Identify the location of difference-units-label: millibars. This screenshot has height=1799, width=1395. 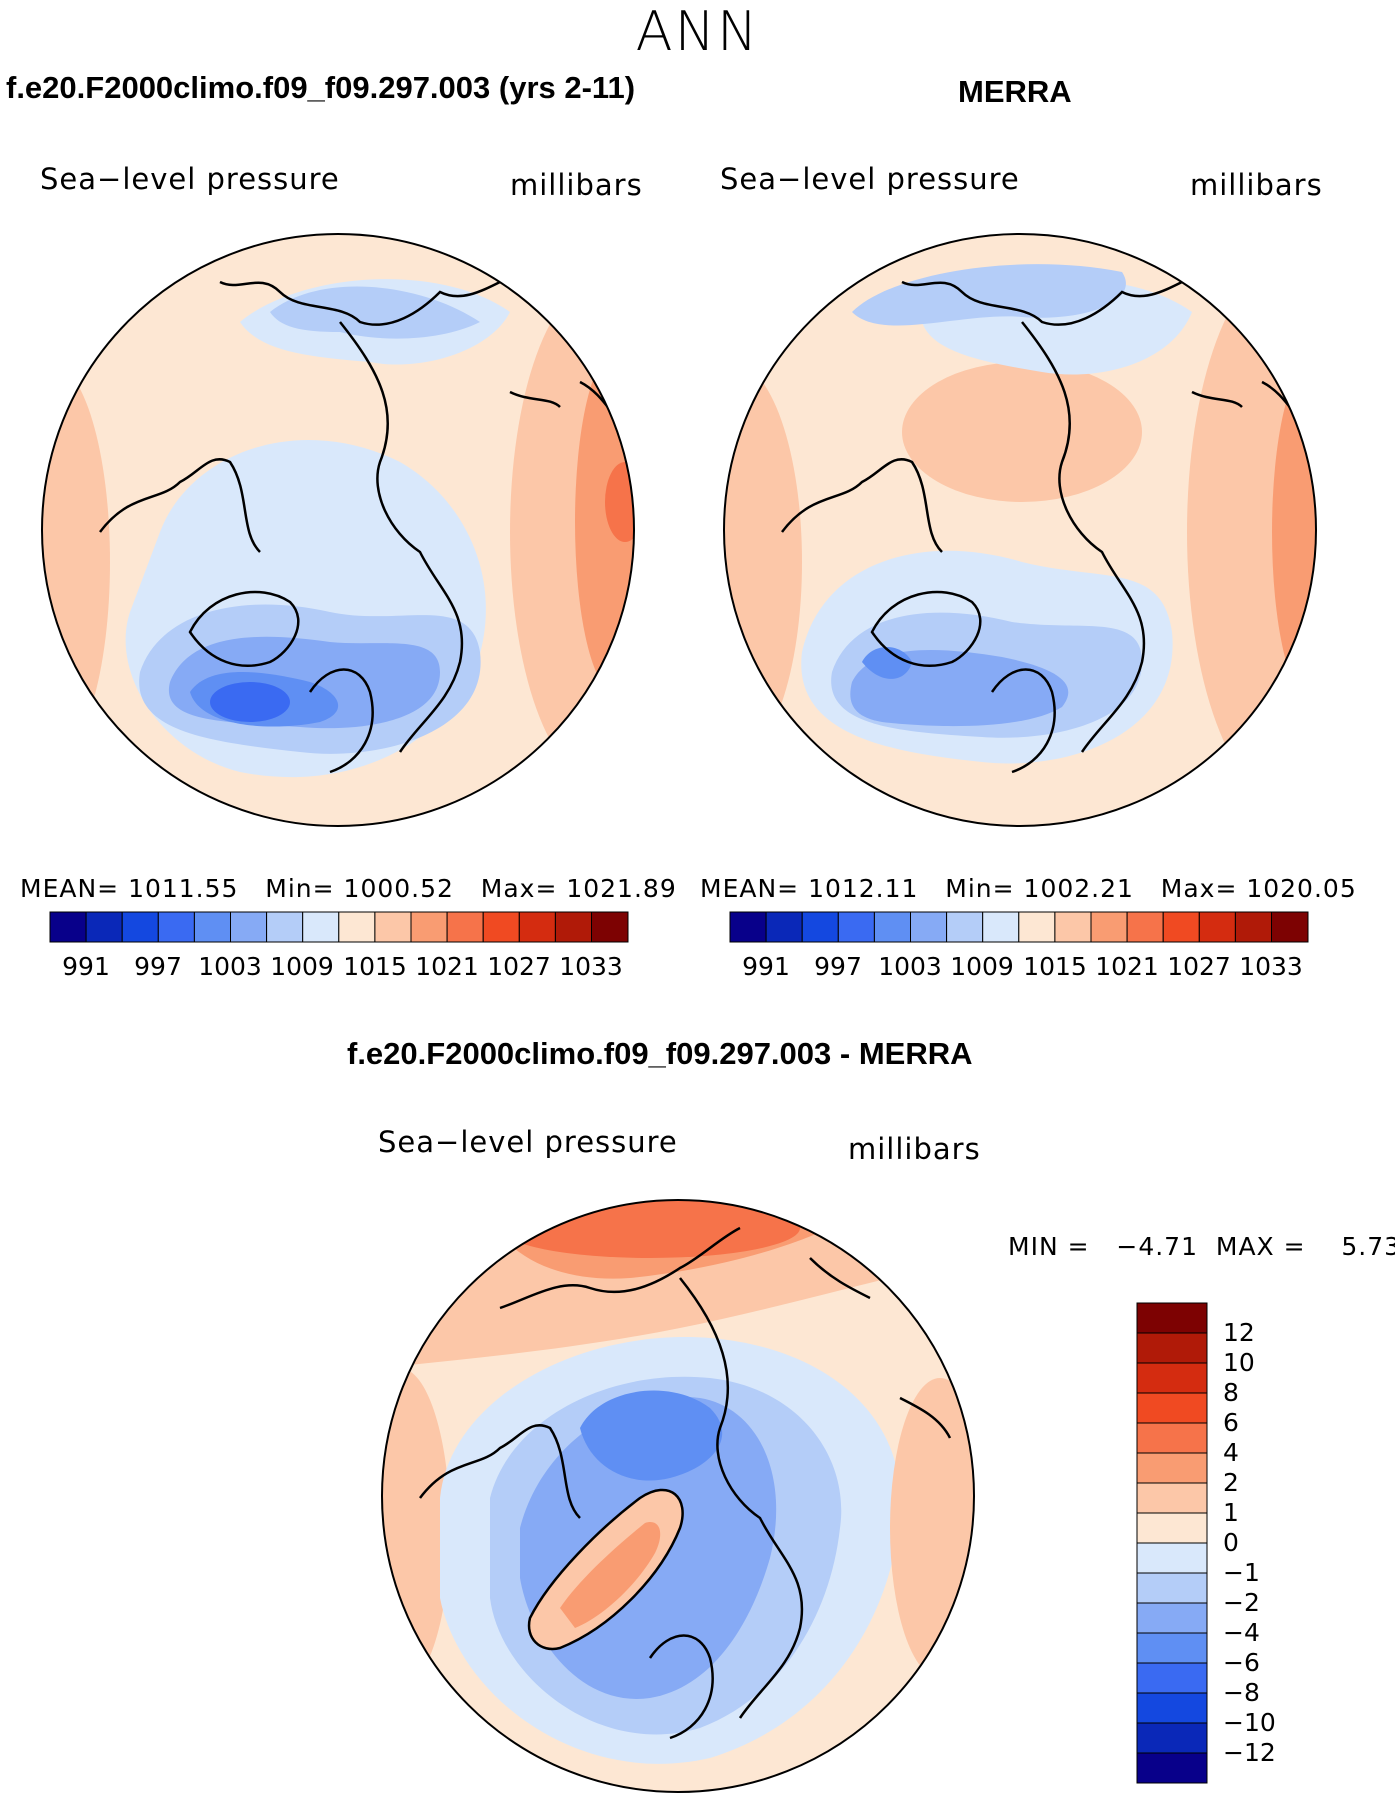
(914, 1149).